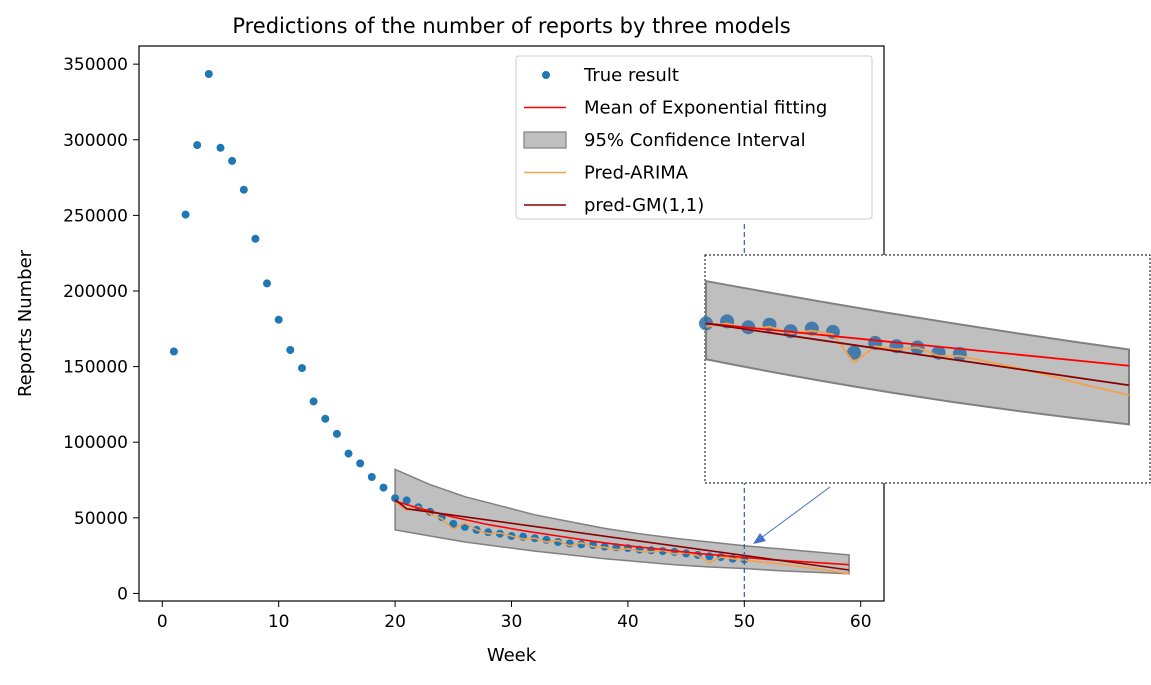  Describe the element at coordinates (631, 75) in the screenshot. I see `legend-label: True result` at that location.